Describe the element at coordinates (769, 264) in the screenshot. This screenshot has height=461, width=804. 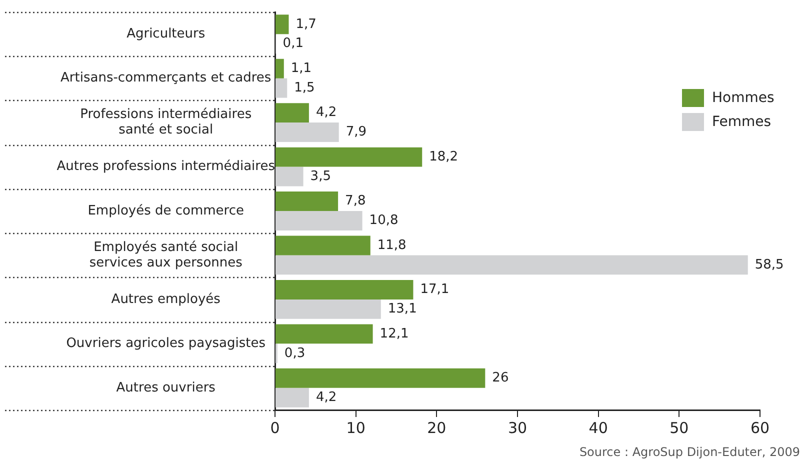
I see `data-label: 58,5` at that location.